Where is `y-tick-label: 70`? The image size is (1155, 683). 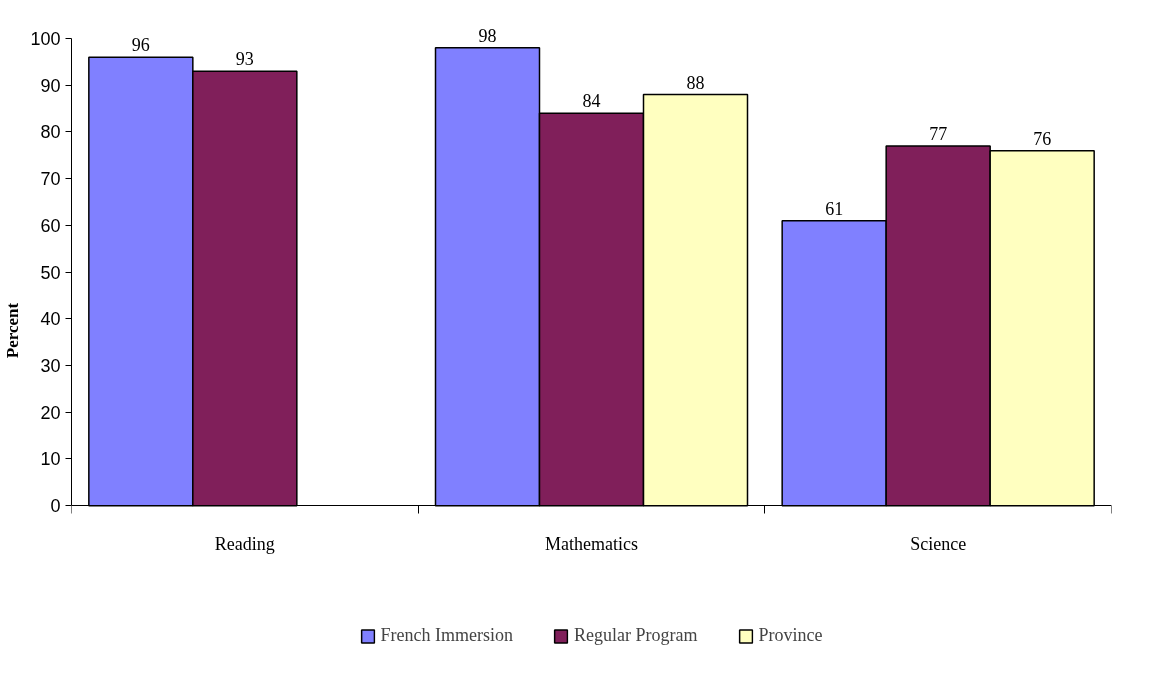
y-tick-label: 70 is located at coordinates (50, 179).